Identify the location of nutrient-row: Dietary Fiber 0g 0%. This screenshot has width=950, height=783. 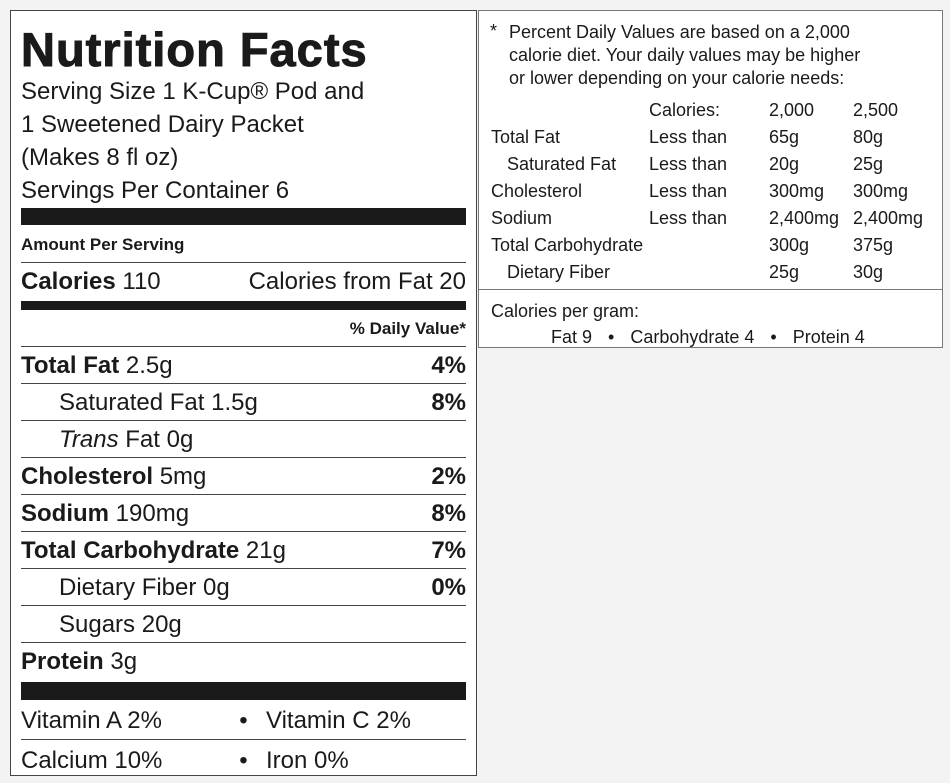
(243, 587).